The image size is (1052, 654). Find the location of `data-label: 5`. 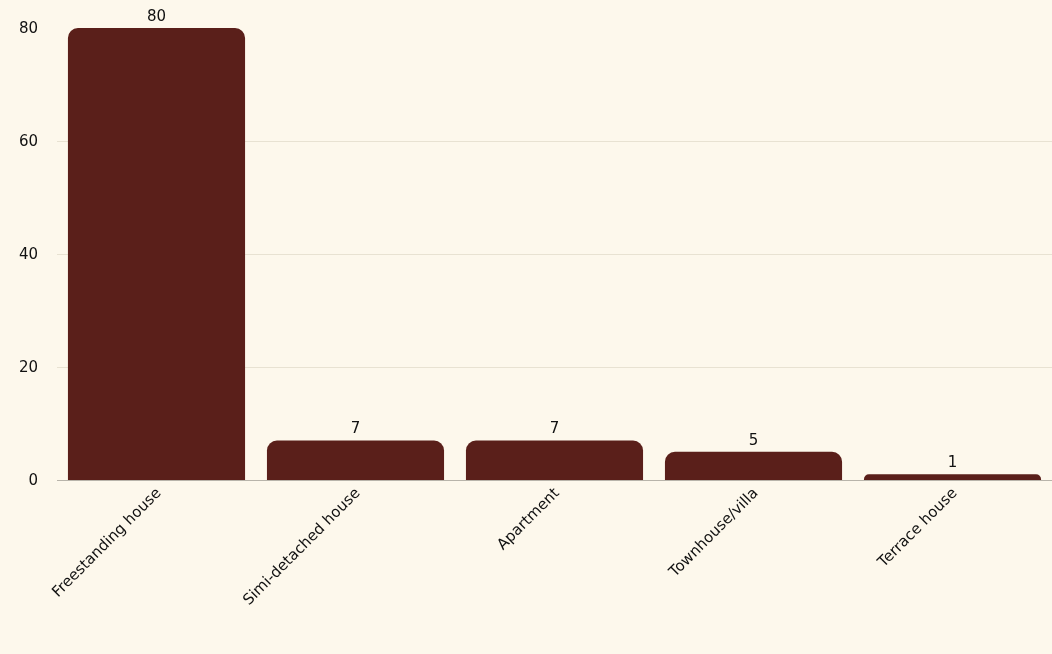

data-label: 5 is located at coordinates (753, 439).